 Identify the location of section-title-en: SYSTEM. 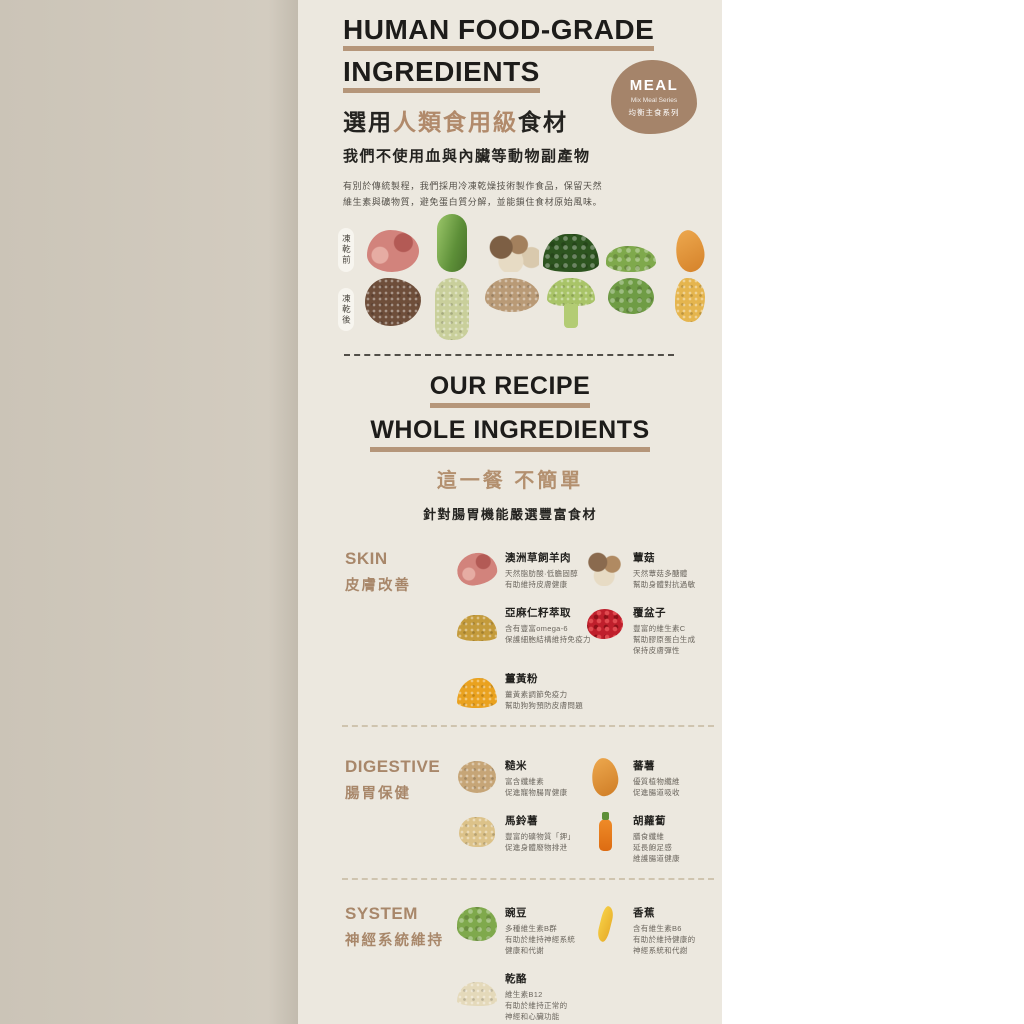
(381, 913).